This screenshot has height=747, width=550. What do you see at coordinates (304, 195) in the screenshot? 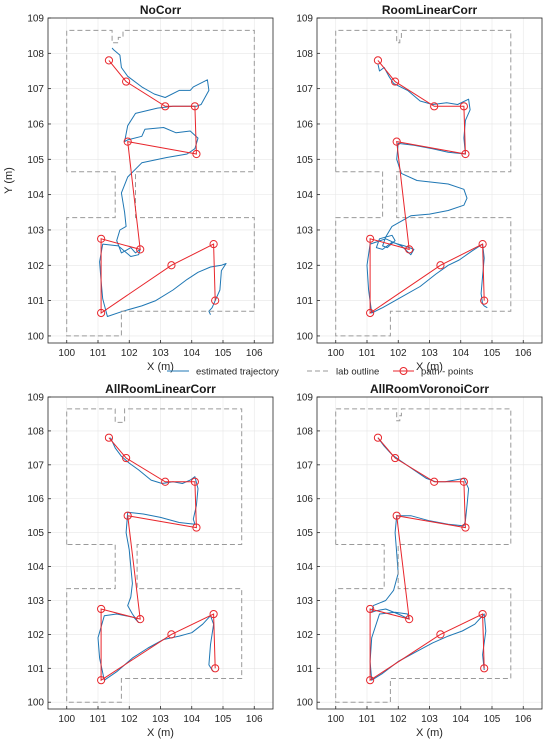
I see `y-tick-label: 104` at bounding box center [304, 195].